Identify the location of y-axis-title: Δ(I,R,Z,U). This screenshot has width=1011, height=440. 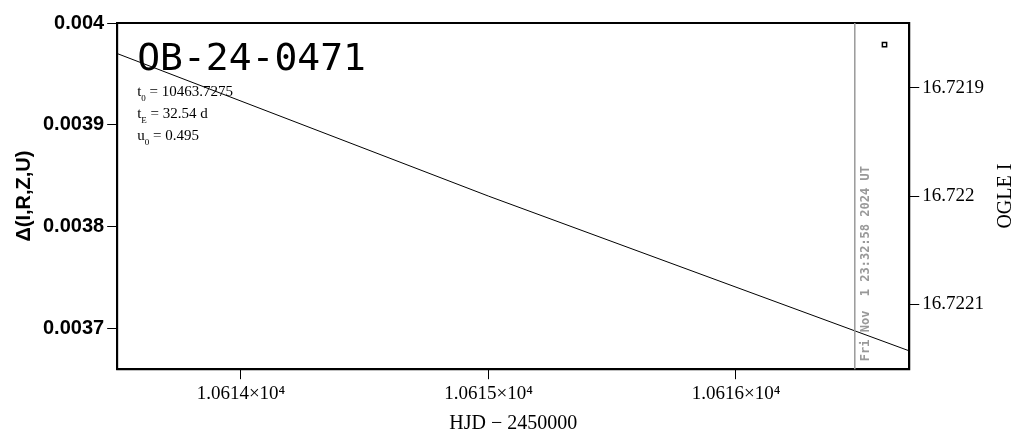
(22, 196).